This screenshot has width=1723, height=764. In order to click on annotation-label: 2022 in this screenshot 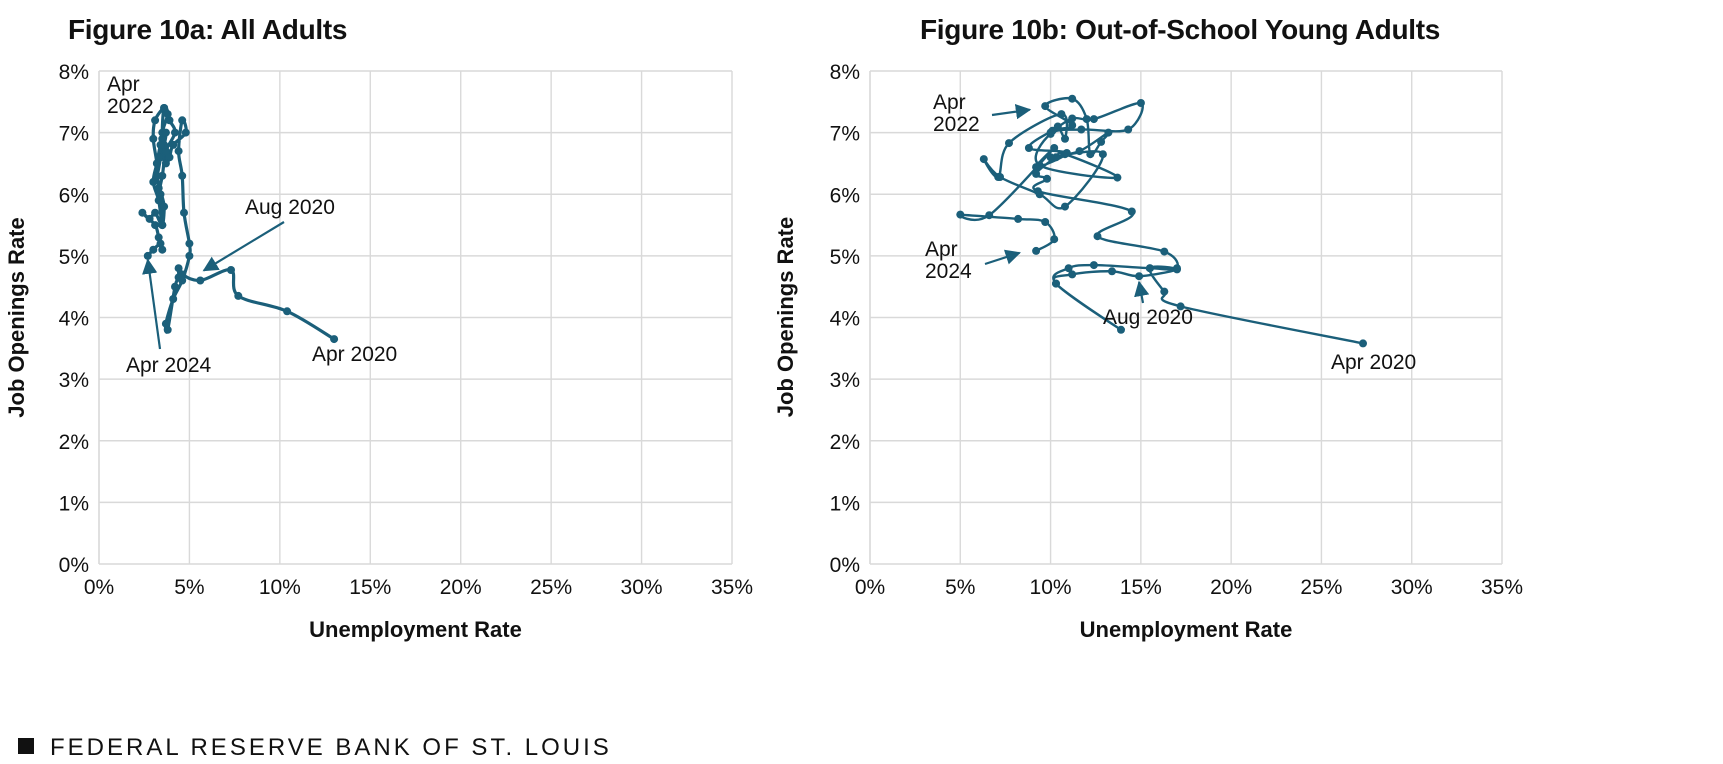, I will do `click(130, 106)`.